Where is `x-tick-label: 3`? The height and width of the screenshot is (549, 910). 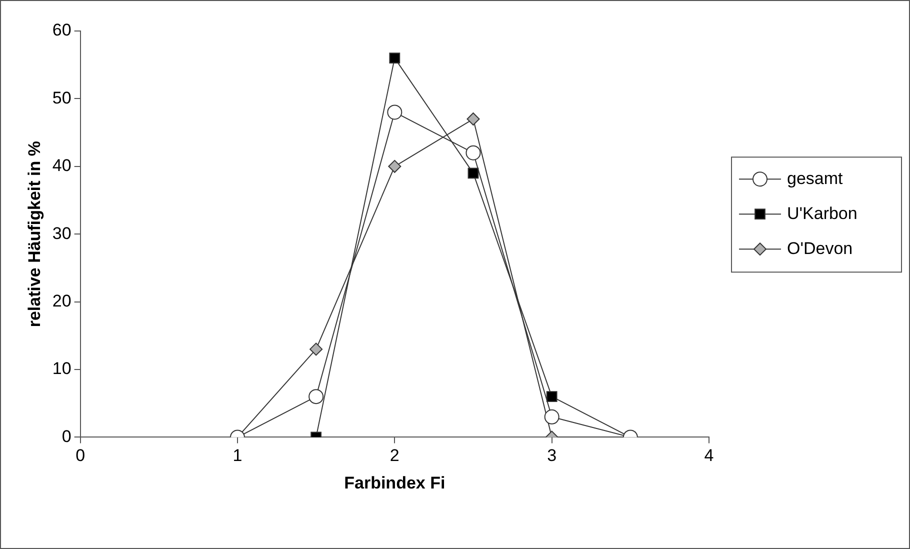 x-tick-label: 3 is located at coordinates (552, 456).